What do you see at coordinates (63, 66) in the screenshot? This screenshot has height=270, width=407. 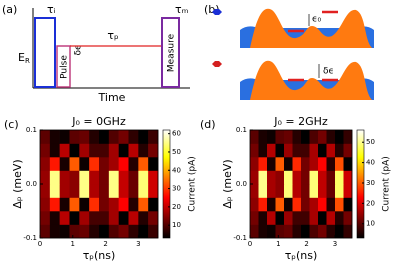 I see `pulse-box` at bounding box center [63, 66].